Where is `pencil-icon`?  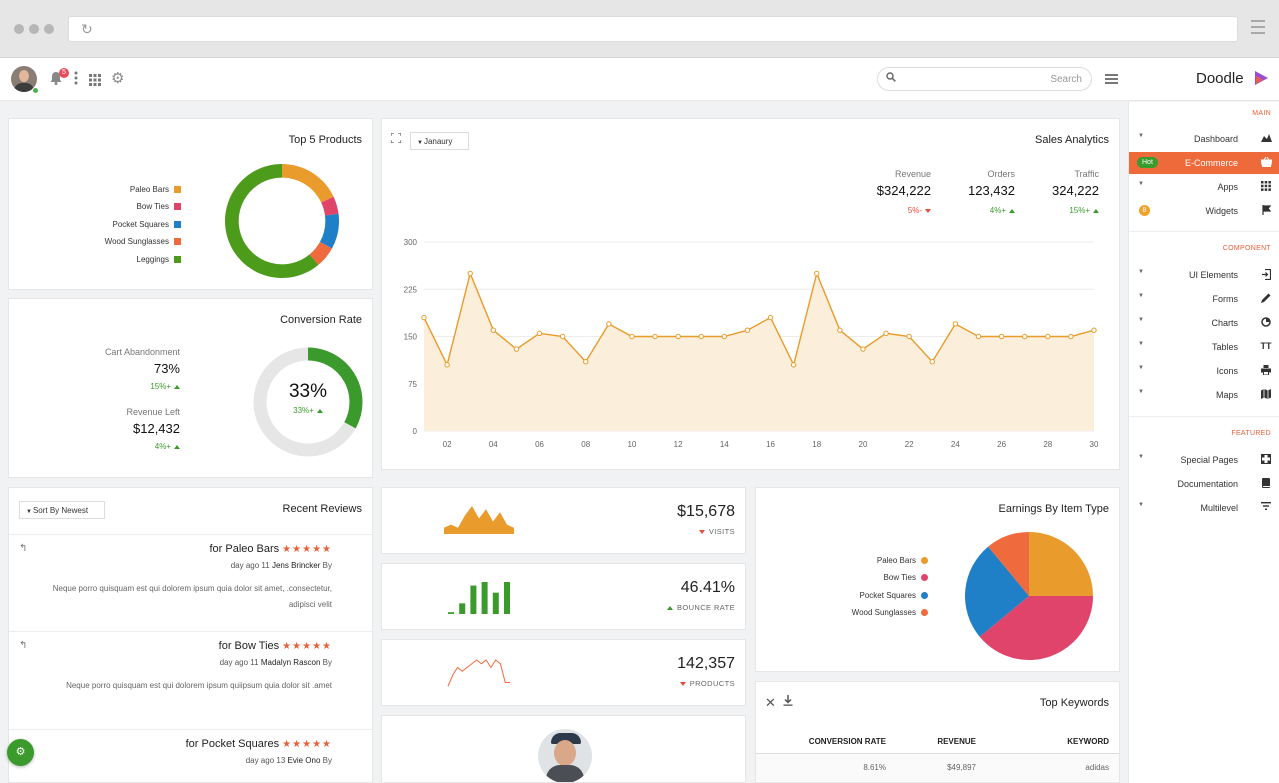
pencil-icon is located at coordinates (1266, 299).